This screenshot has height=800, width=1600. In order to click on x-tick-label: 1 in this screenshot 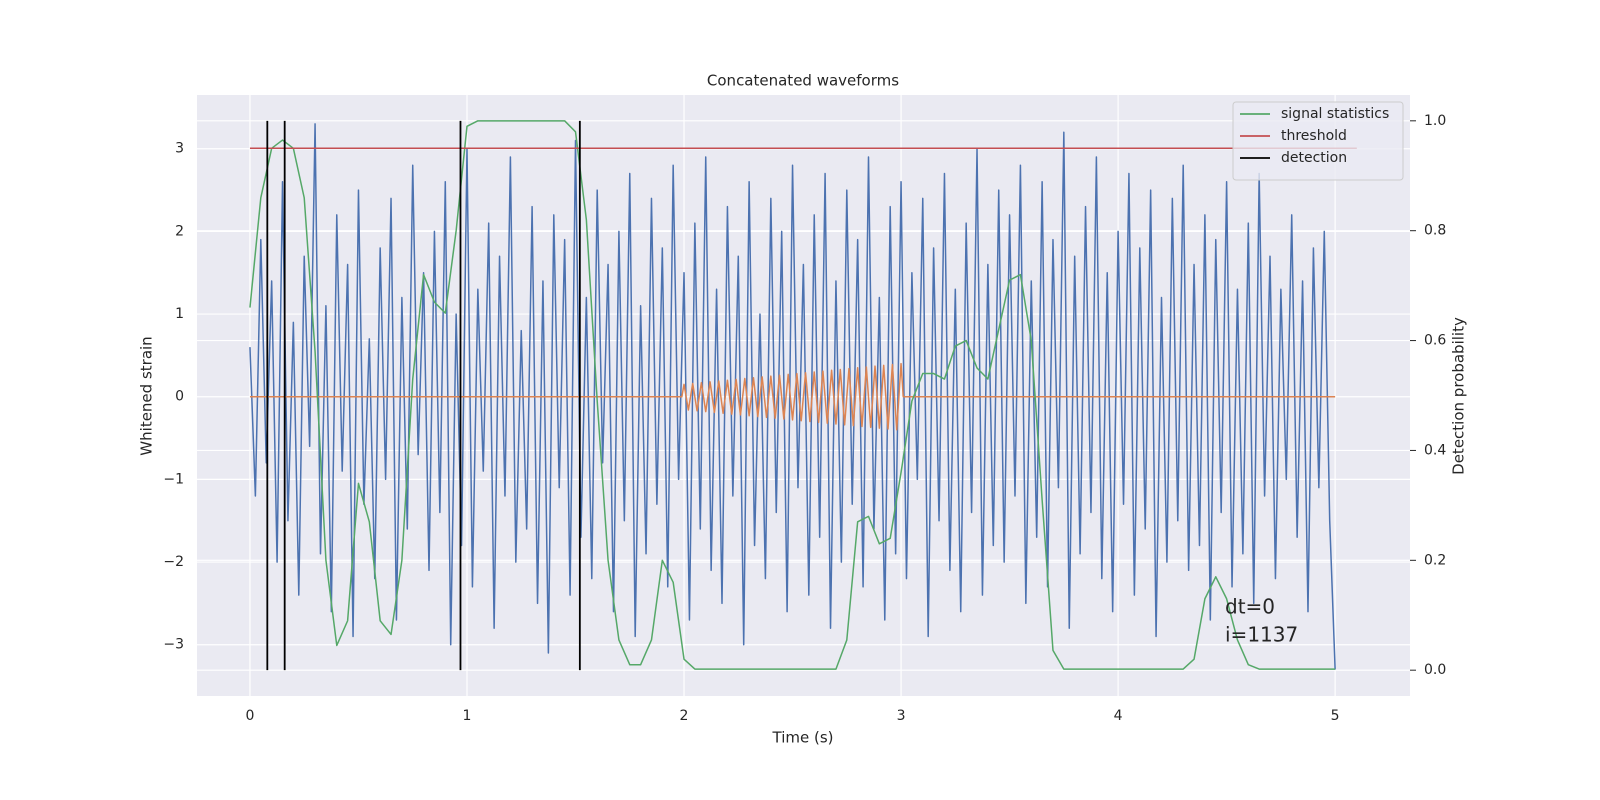, I will do `click(467, 716)`.